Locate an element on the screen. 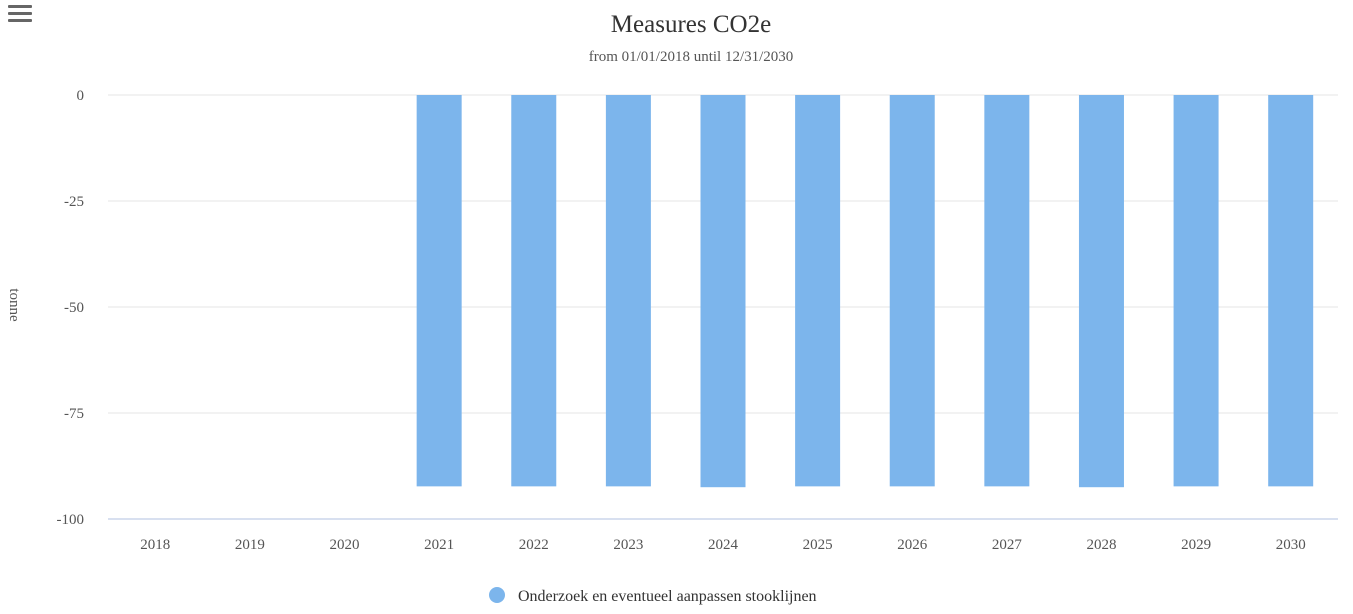 Image resolution: width=1353 pixels, height=614 pixels. x-tick-label: 2023 is located at coordinates (628, 545).